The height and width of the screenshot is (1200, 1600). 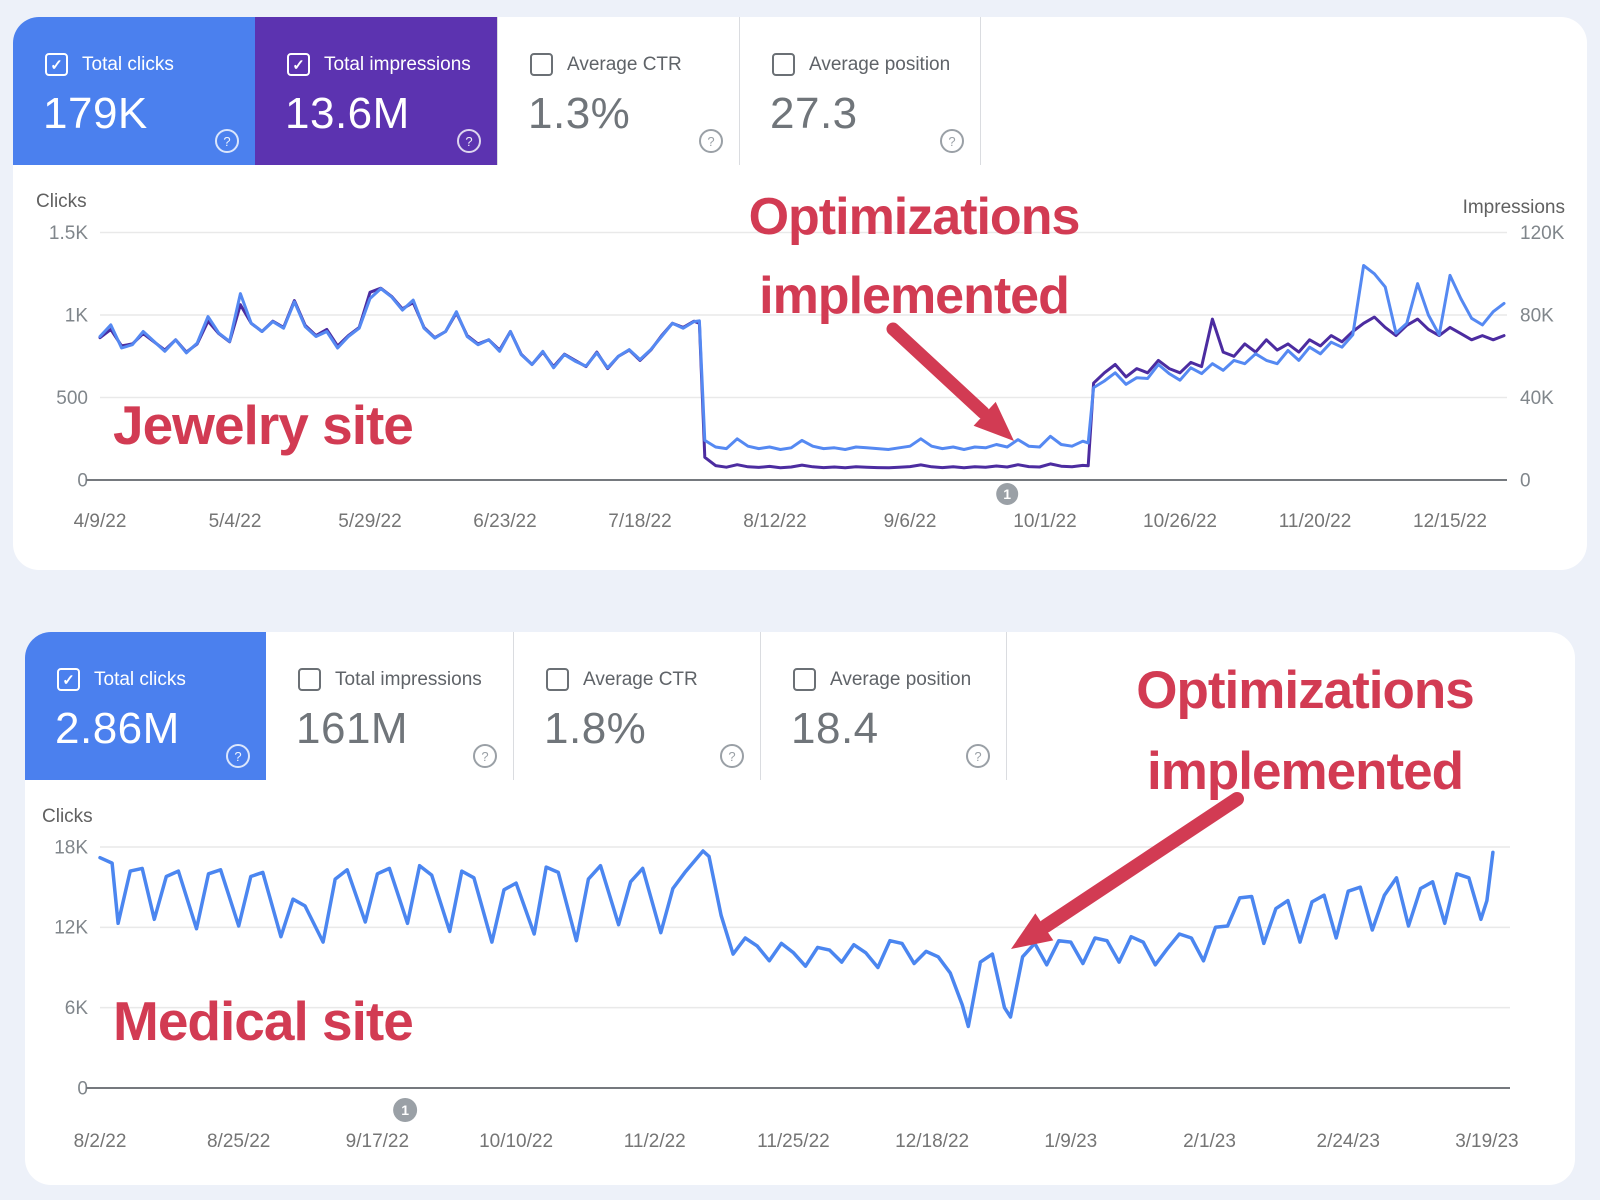 I want to click on checkbox-total-impressions, so click(x=309, y=679).